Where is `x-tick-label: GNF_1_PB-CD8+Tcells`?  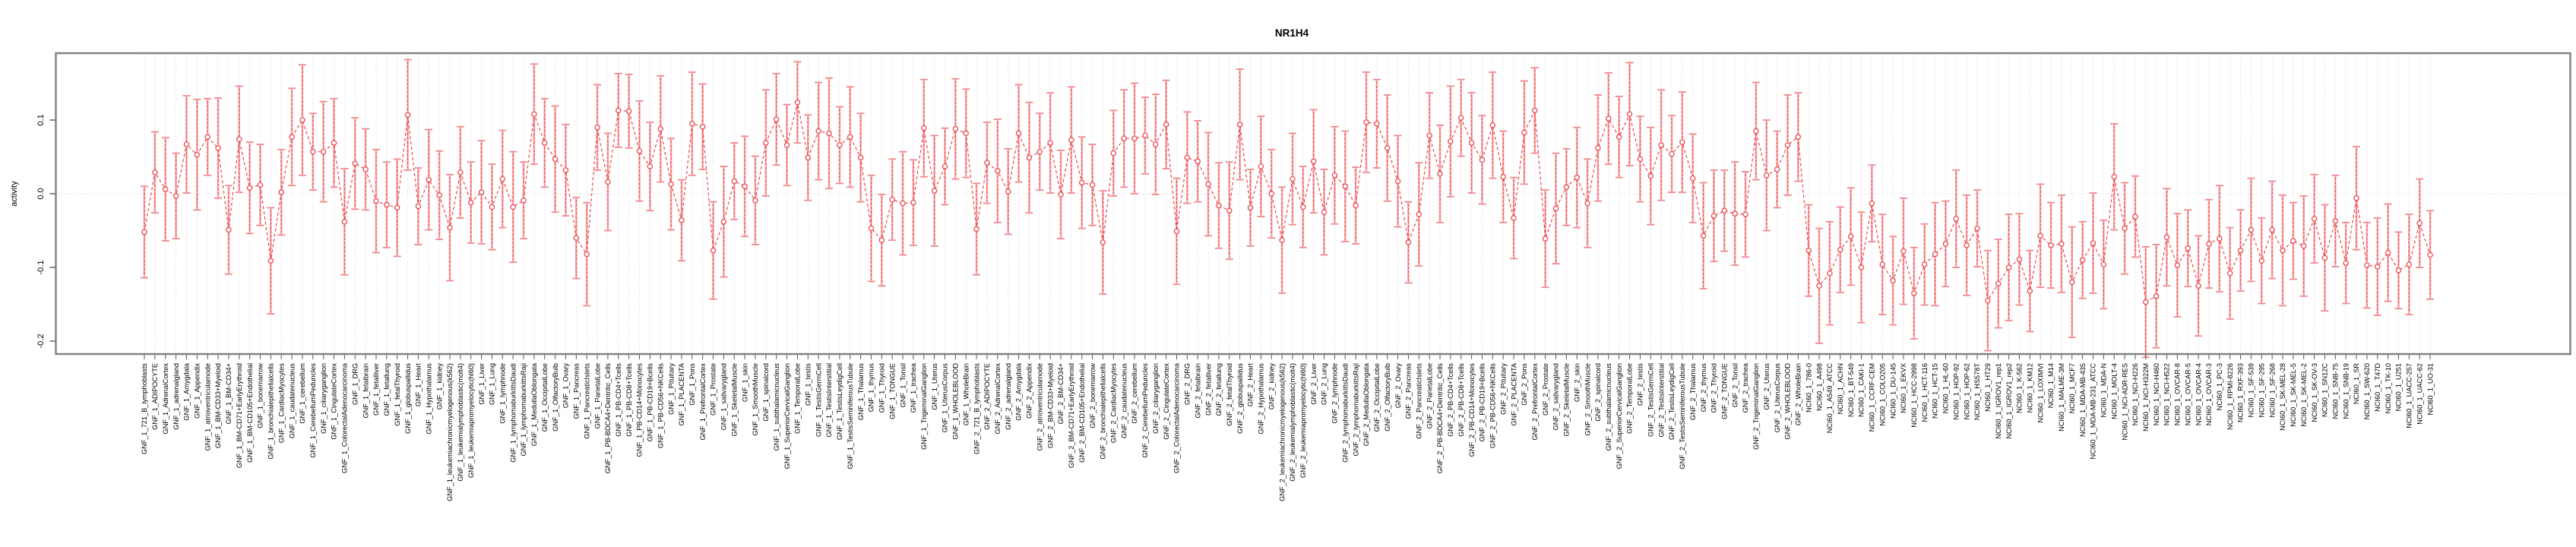 x-tick-label: GNF_1_PB-CD8+Tcells is located at coordinates (629, 400).